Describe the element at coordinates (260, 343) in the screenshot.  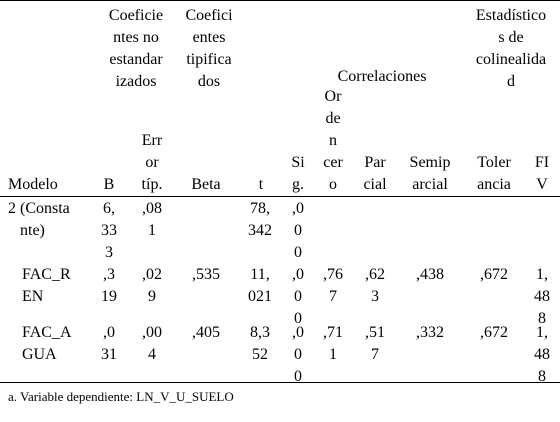
I see `row-fac-agua-t: 8,3 52` at that location.